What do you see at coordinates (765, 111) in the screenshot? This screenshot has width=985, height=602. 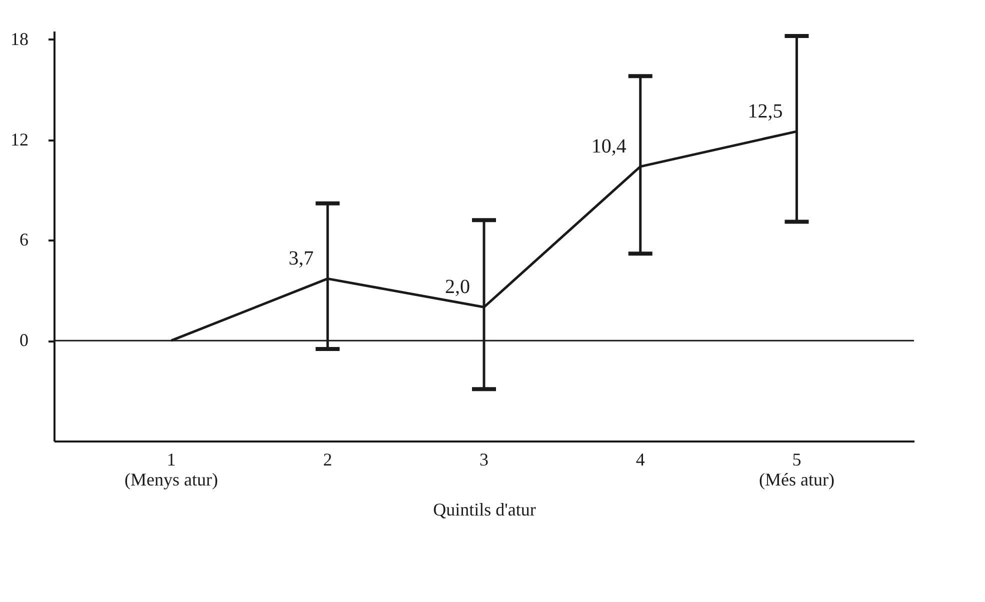 I see `data-label: 12,5` at bounding box center [765, 111].